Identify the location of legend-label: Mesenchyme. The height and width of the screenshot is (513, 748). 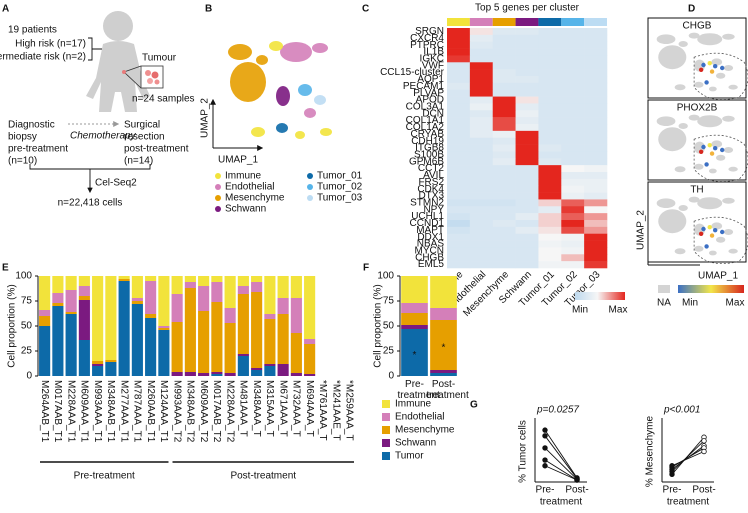
(425, 430).